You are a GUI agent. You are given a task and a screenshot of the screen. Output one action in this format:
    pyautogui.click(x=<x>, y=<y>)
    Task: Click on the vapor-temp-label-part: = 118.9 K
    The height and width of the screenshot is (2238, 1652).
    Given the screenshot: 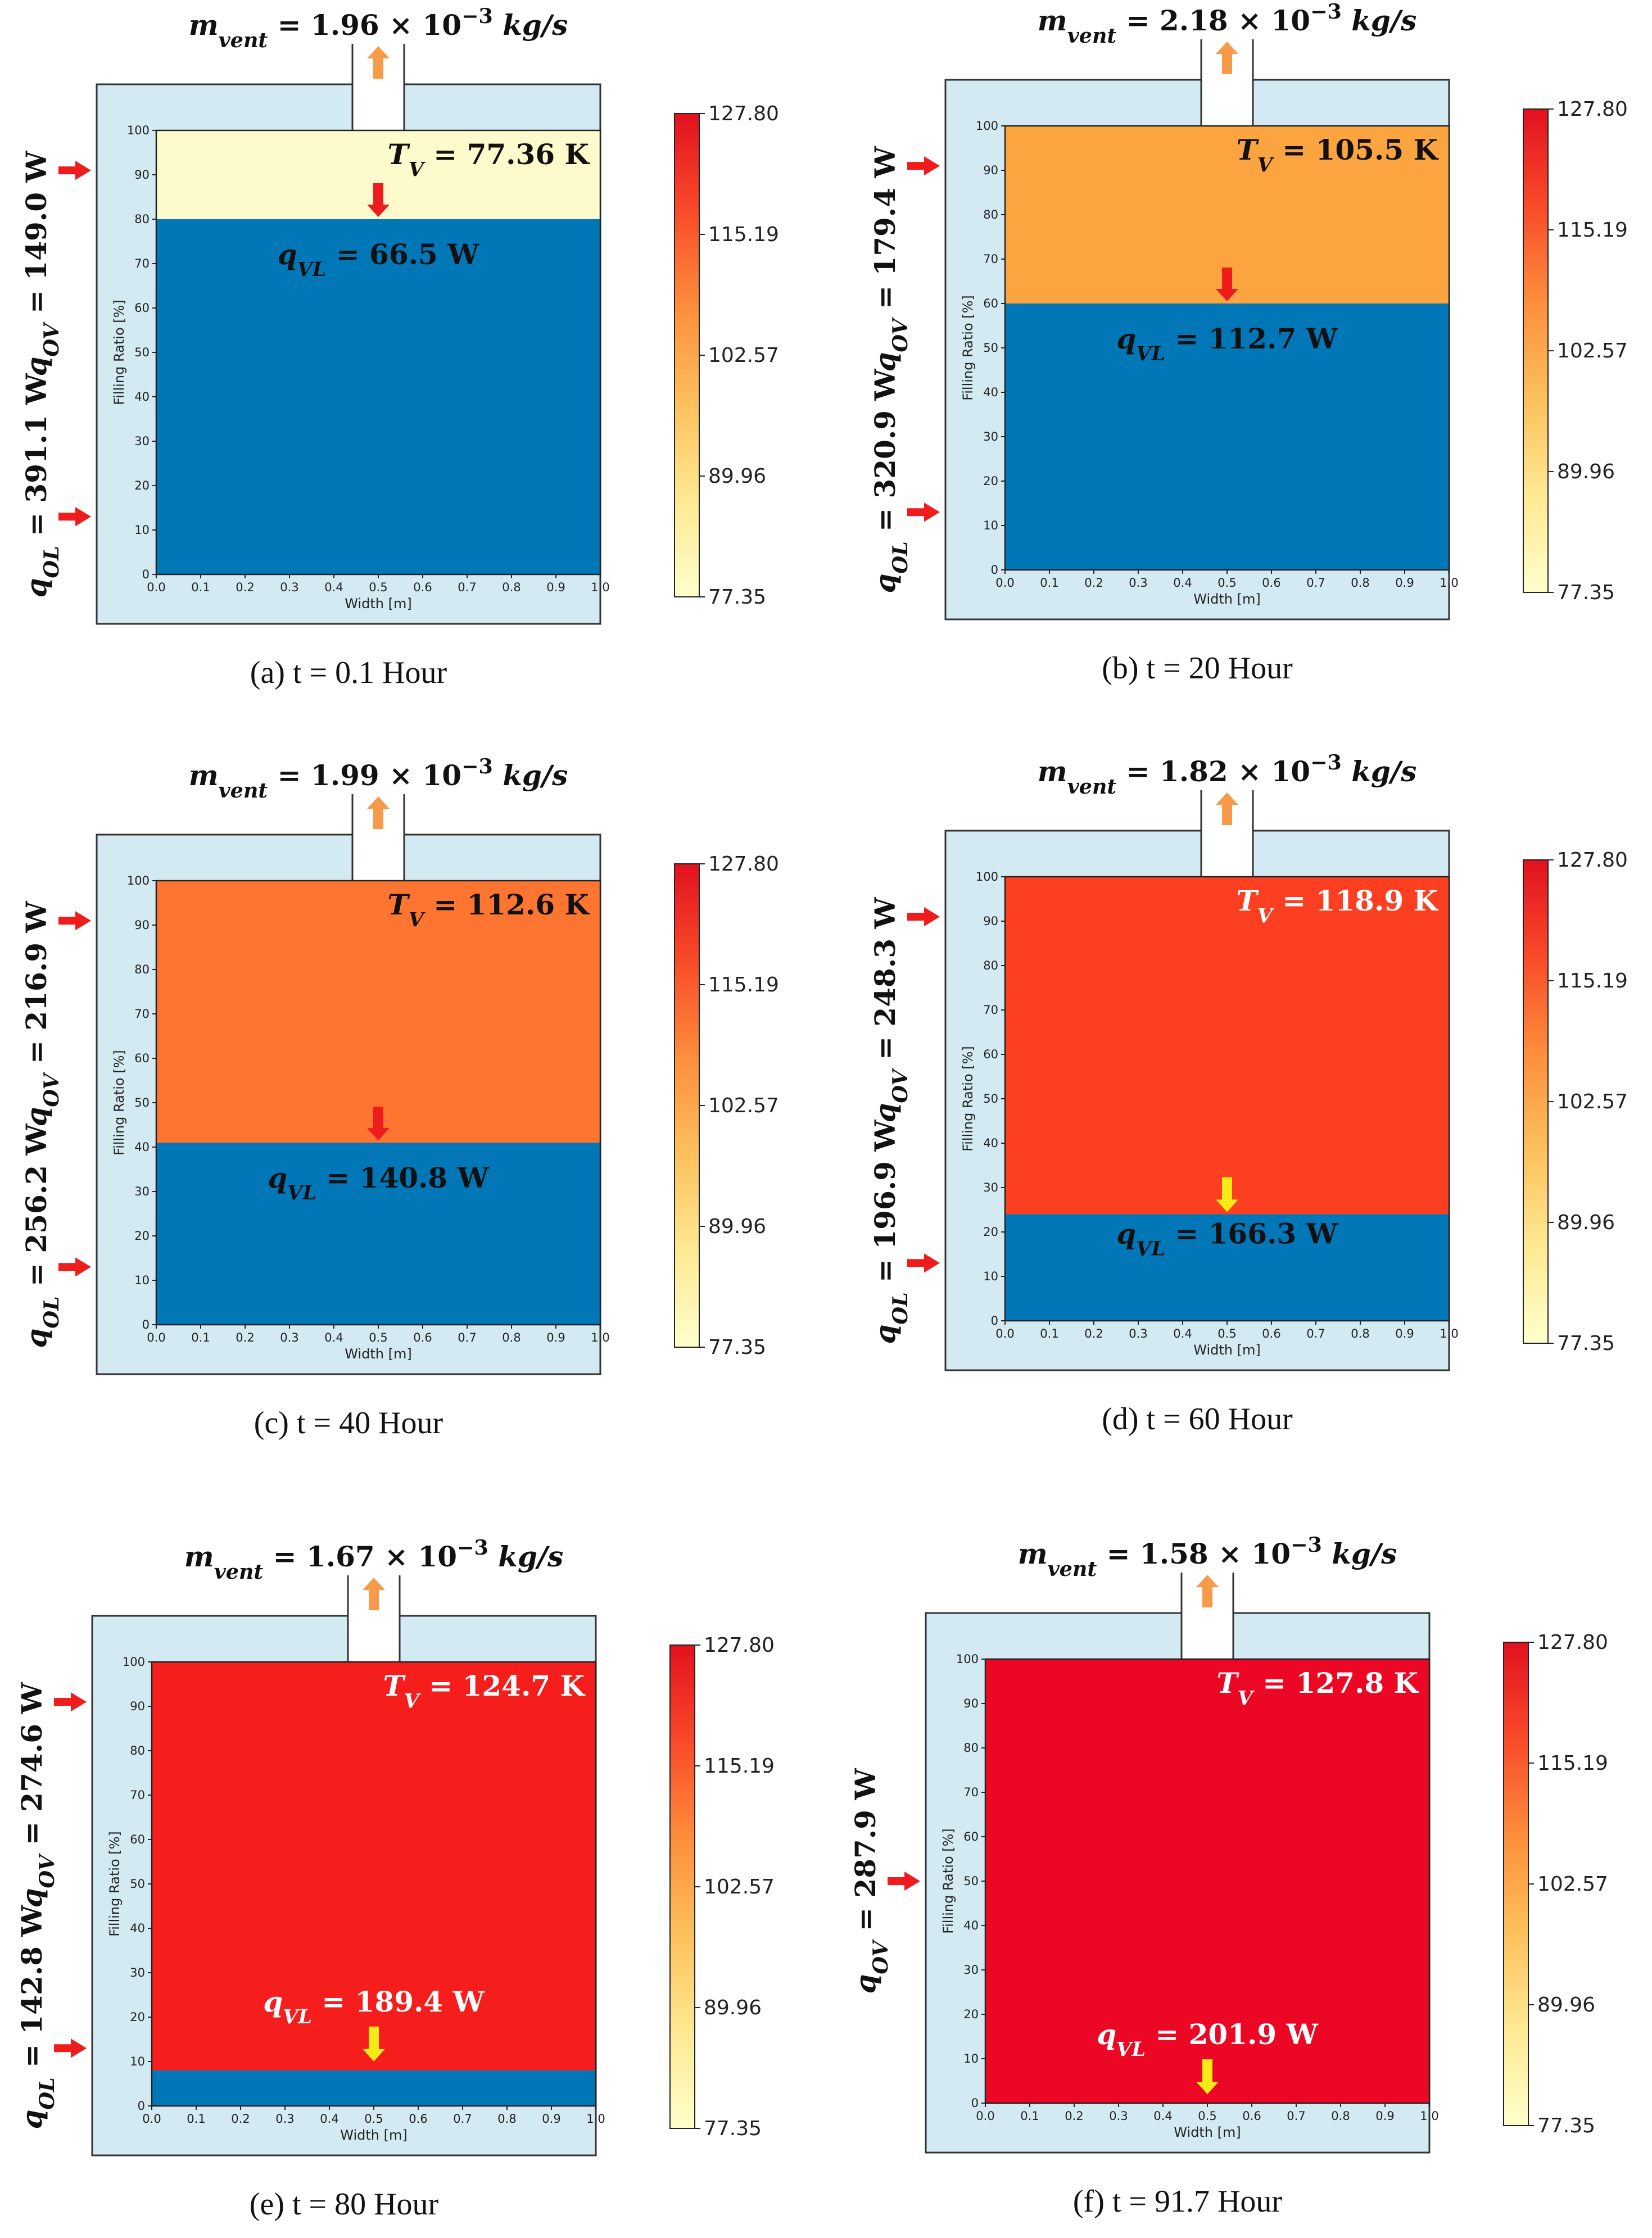 What is the action you would take?
    pyautogui.click(x=1356, y=900)
    